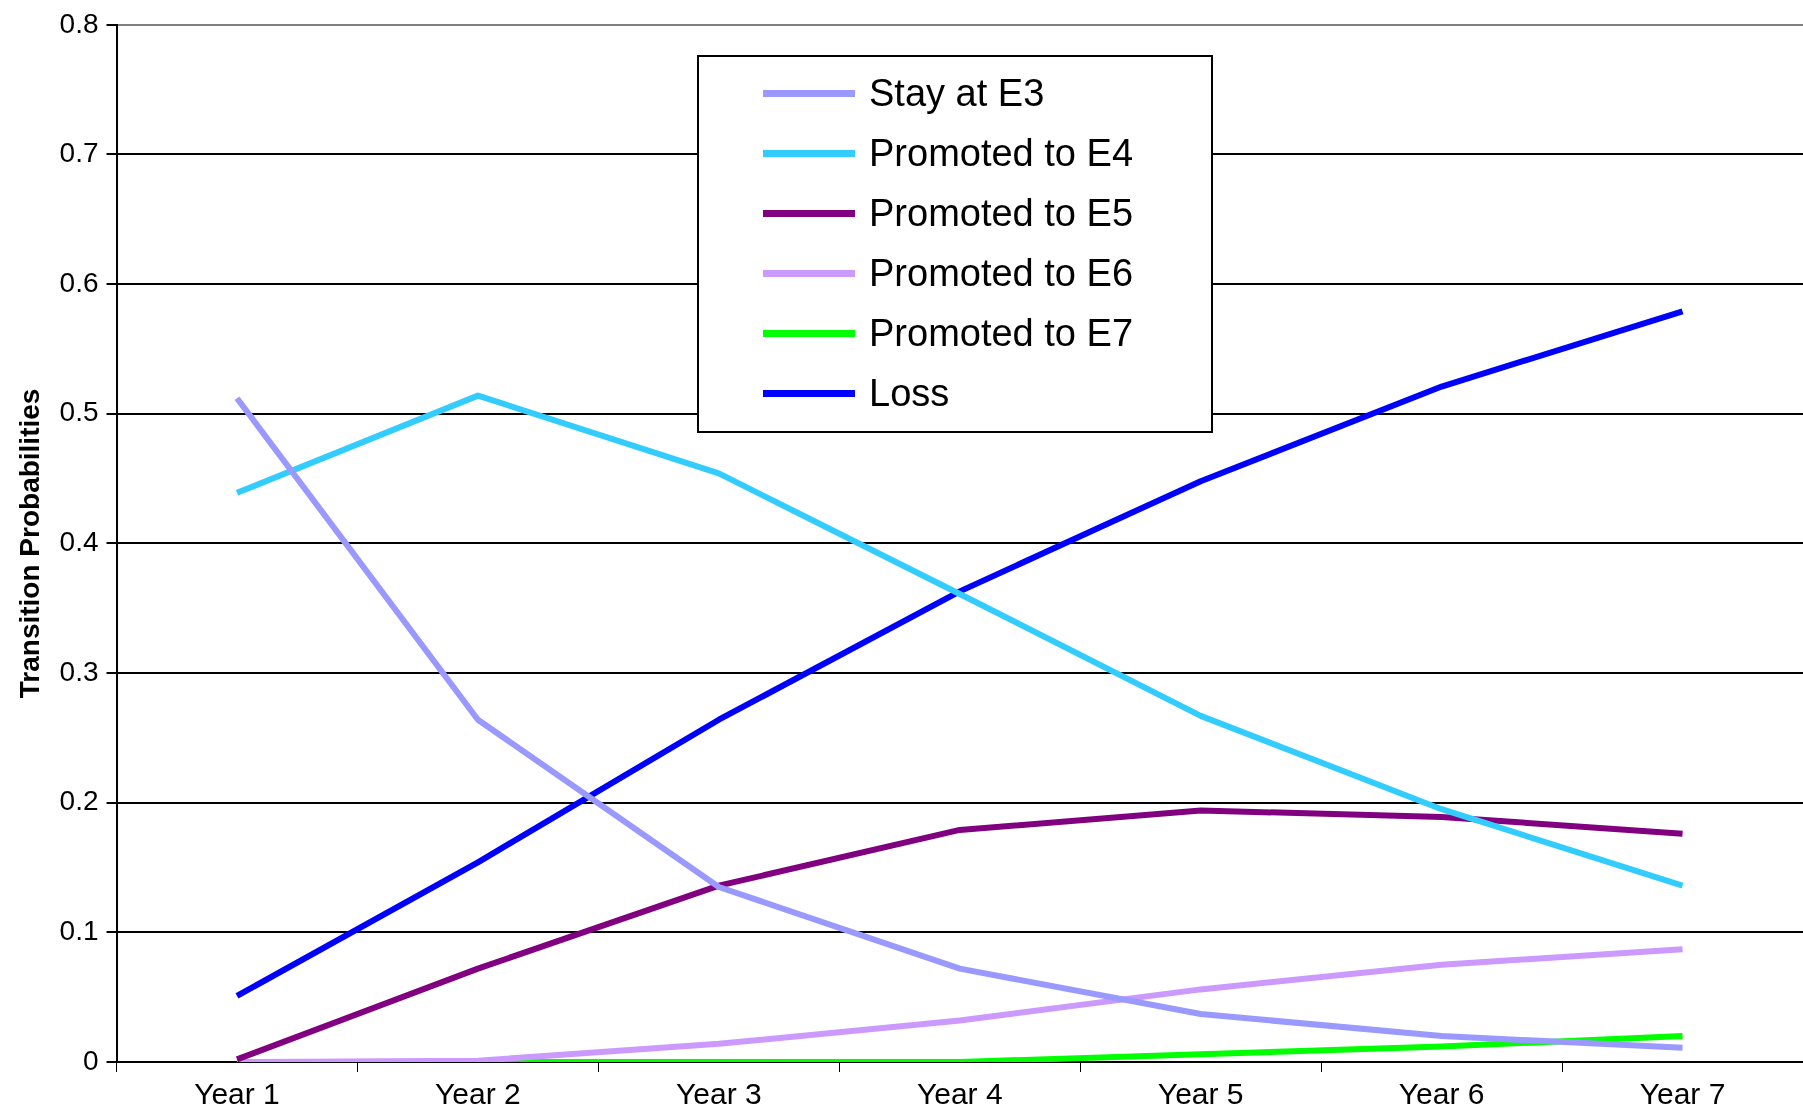 This screenshot has height=1120, width=1803. I want to click on legend-label: Stay at E3, so click(957, 93).